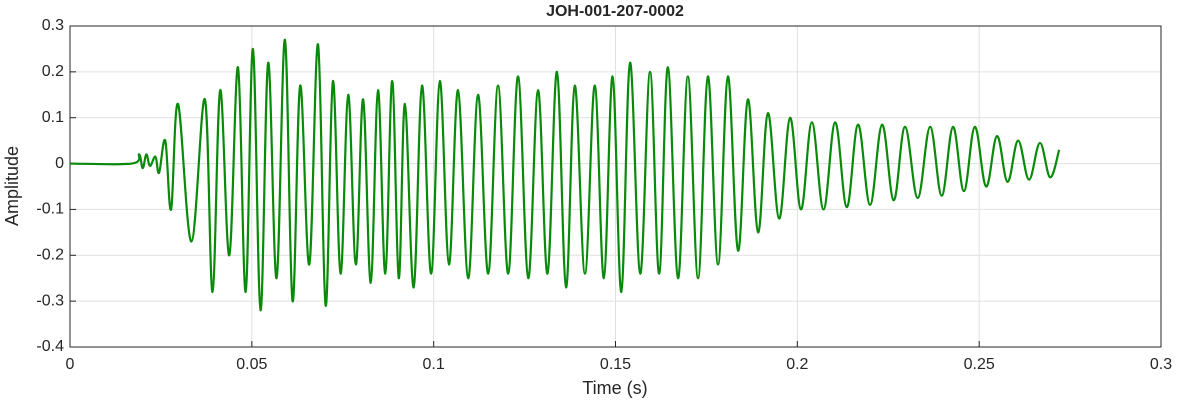 This screenshot has height=404, width=1177. What do you see at coordinates (615, 364) in the screenshot?
I see `x-tick-label: 0.15` at bounding box center [615, 364].